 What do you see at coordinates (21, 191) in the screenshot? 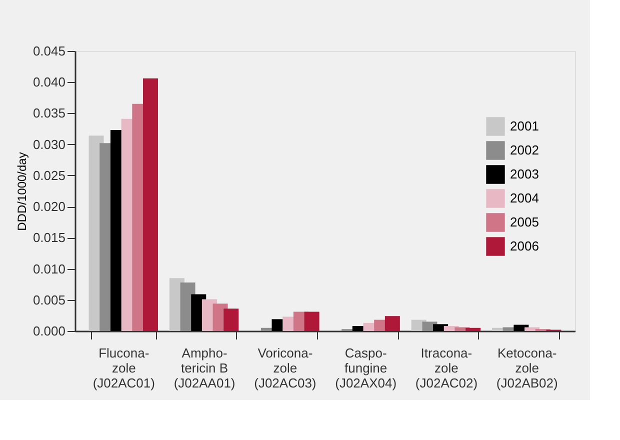
I see `y-axis-title: DDD/1000/day` at bounding box center [21, 191].